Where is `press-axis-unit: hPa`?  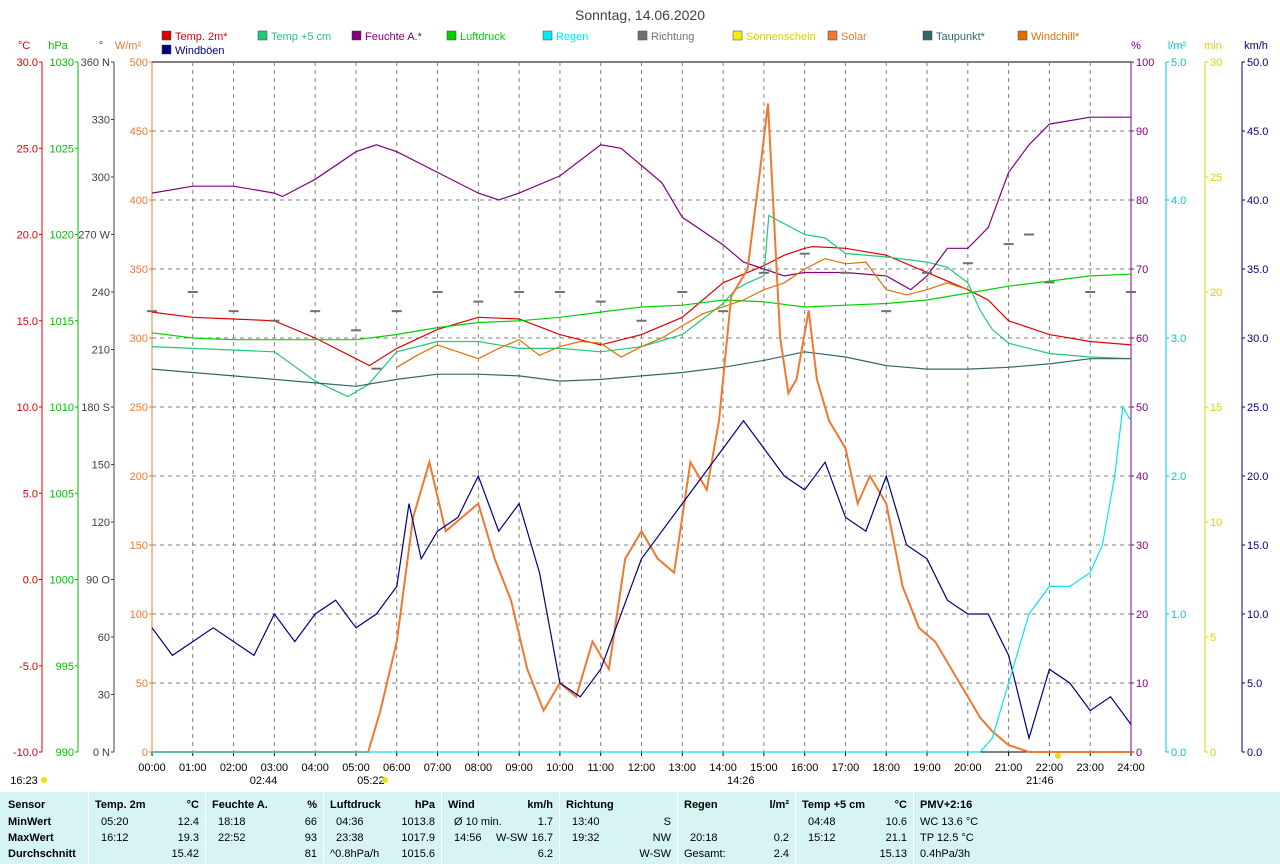
press-axis-unit: hPa is located at coordinates (58, 46).